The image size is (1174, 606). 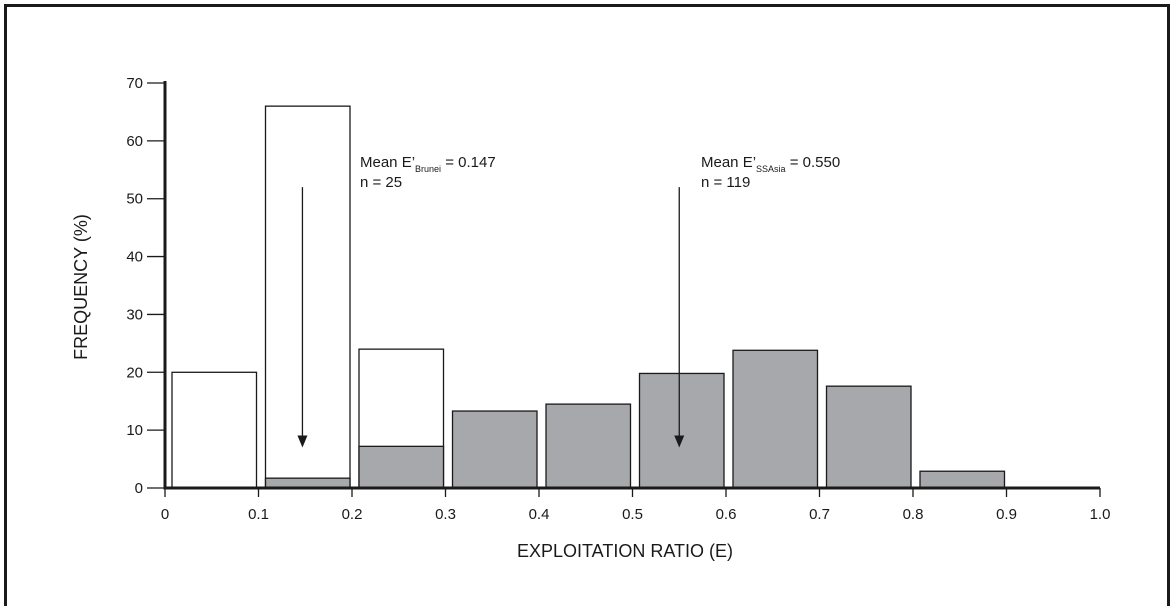 I want to click on y-tick-label: 10, so click(x=134, y=430).